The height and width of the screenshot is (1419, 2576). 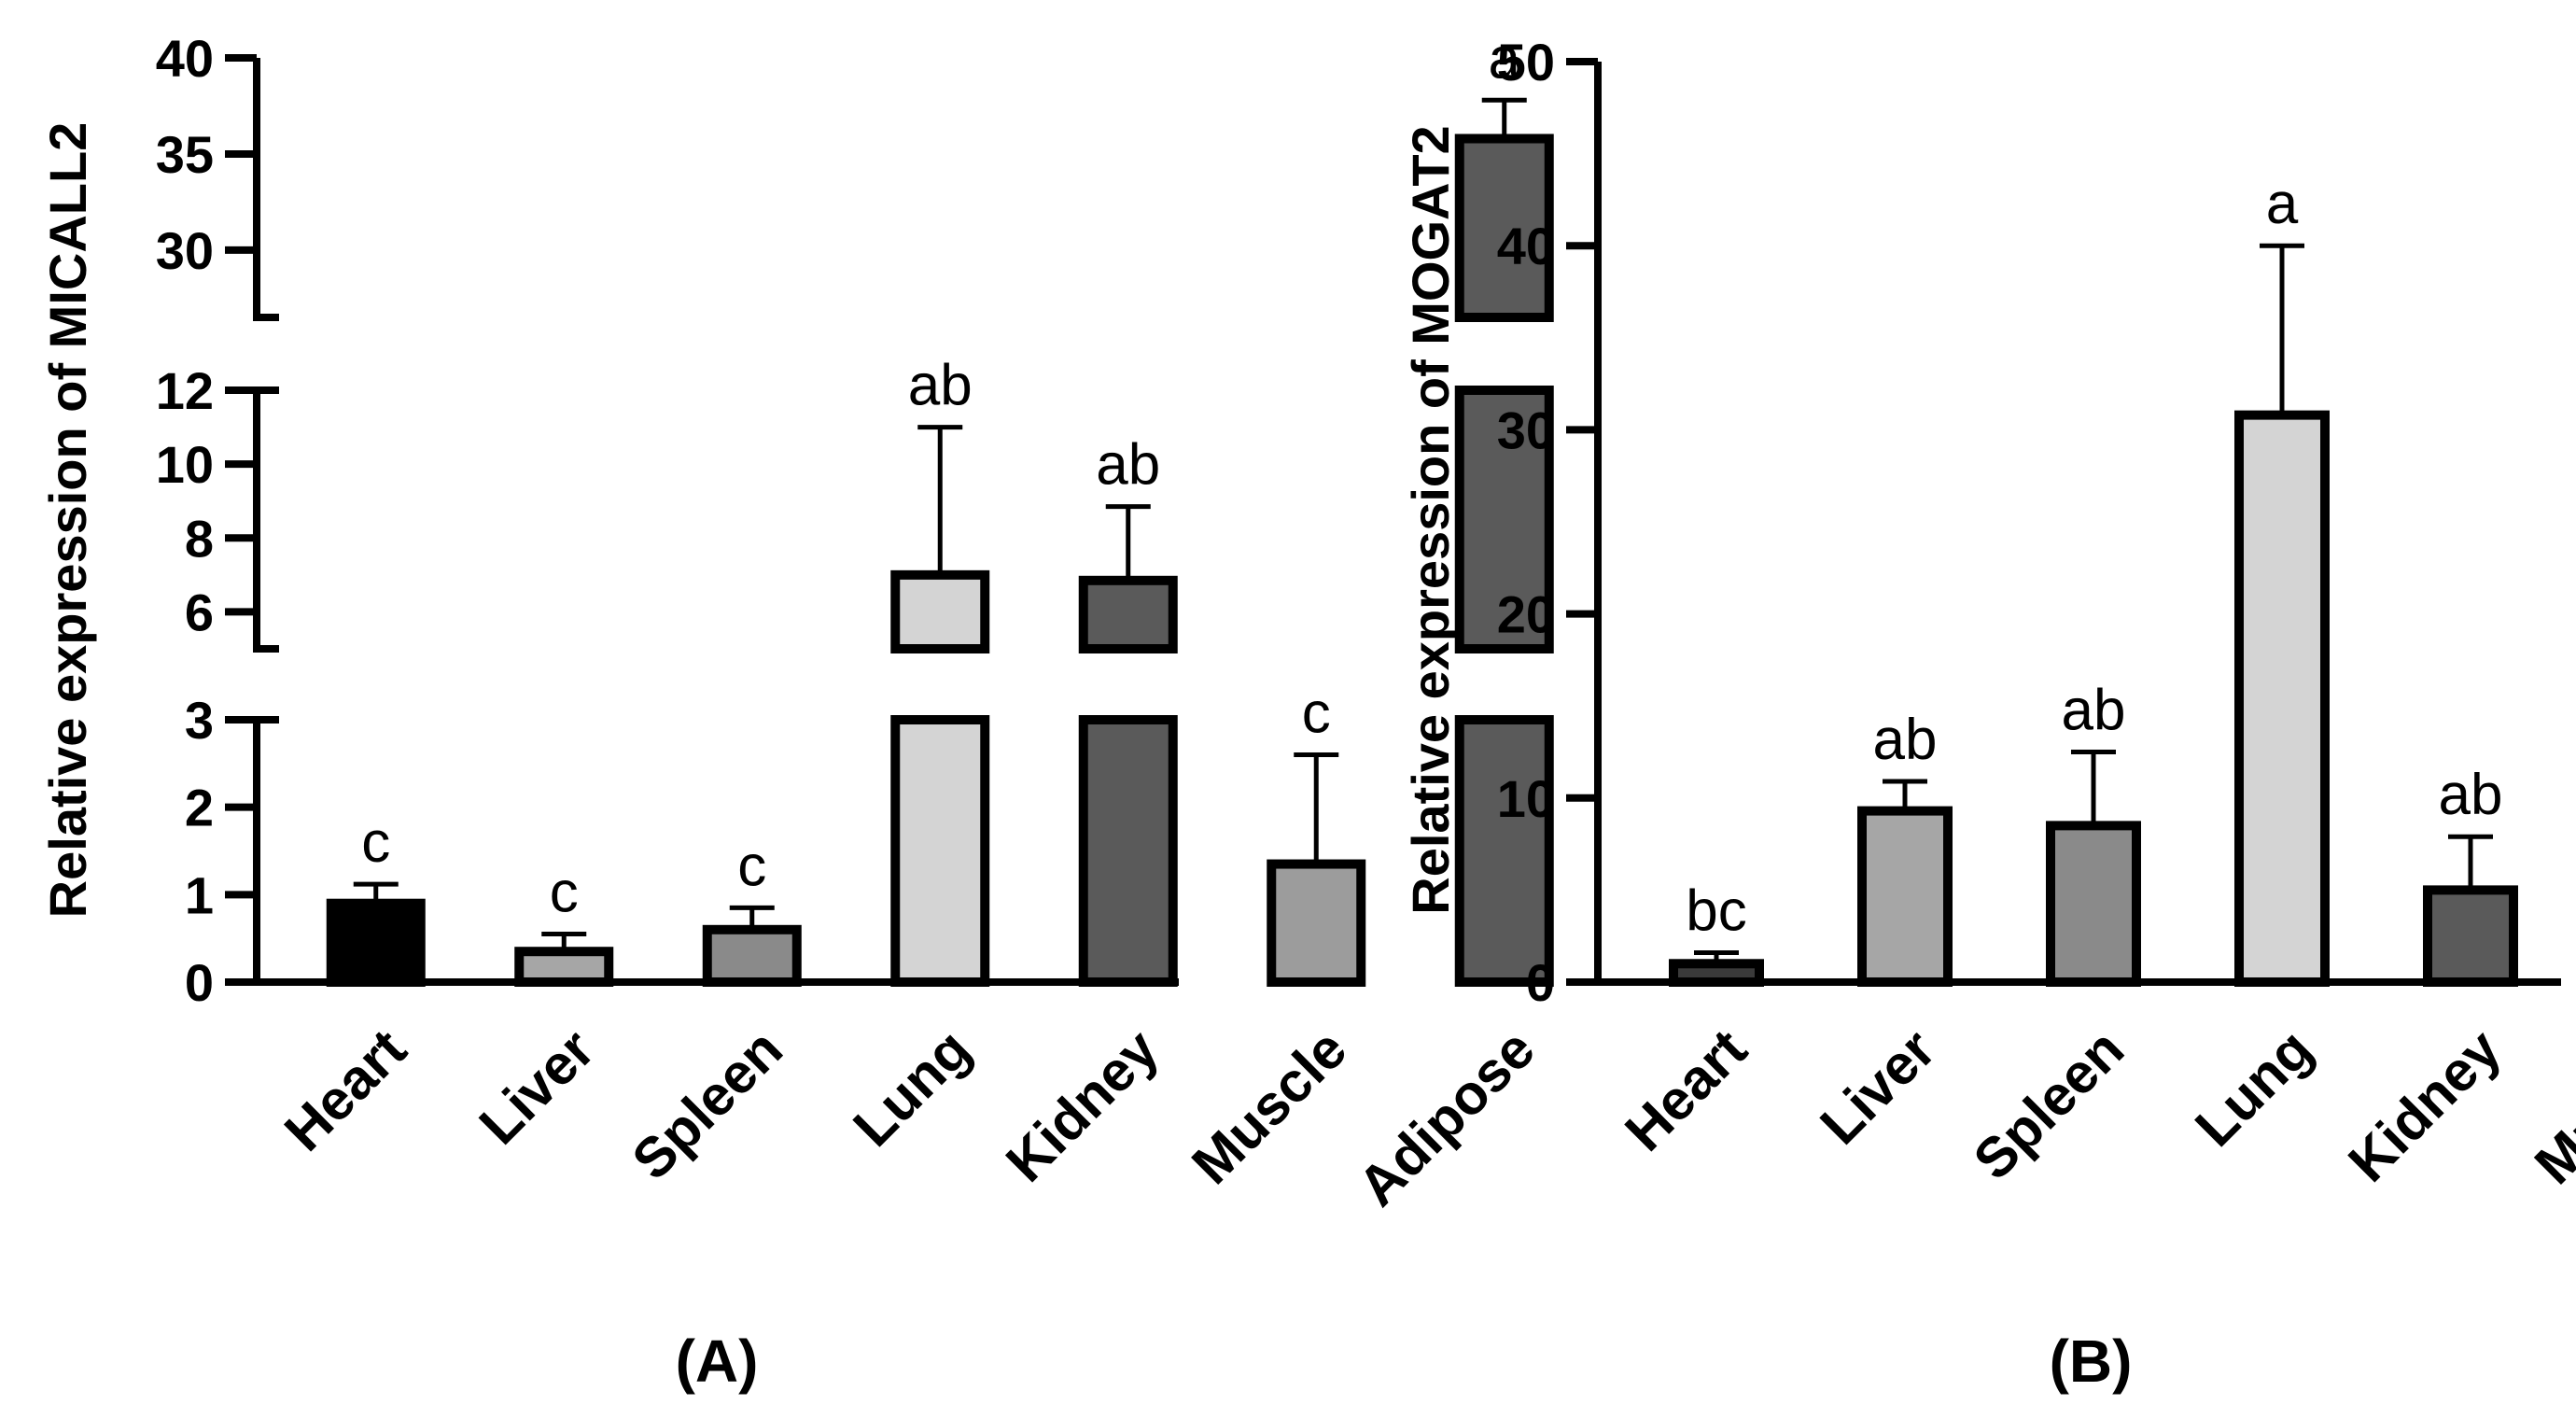 What do you see at coordinates (185, 391) in the screenshot?
I see `panel-a-y-tick-label: 12` at bounding box center [185, 391].